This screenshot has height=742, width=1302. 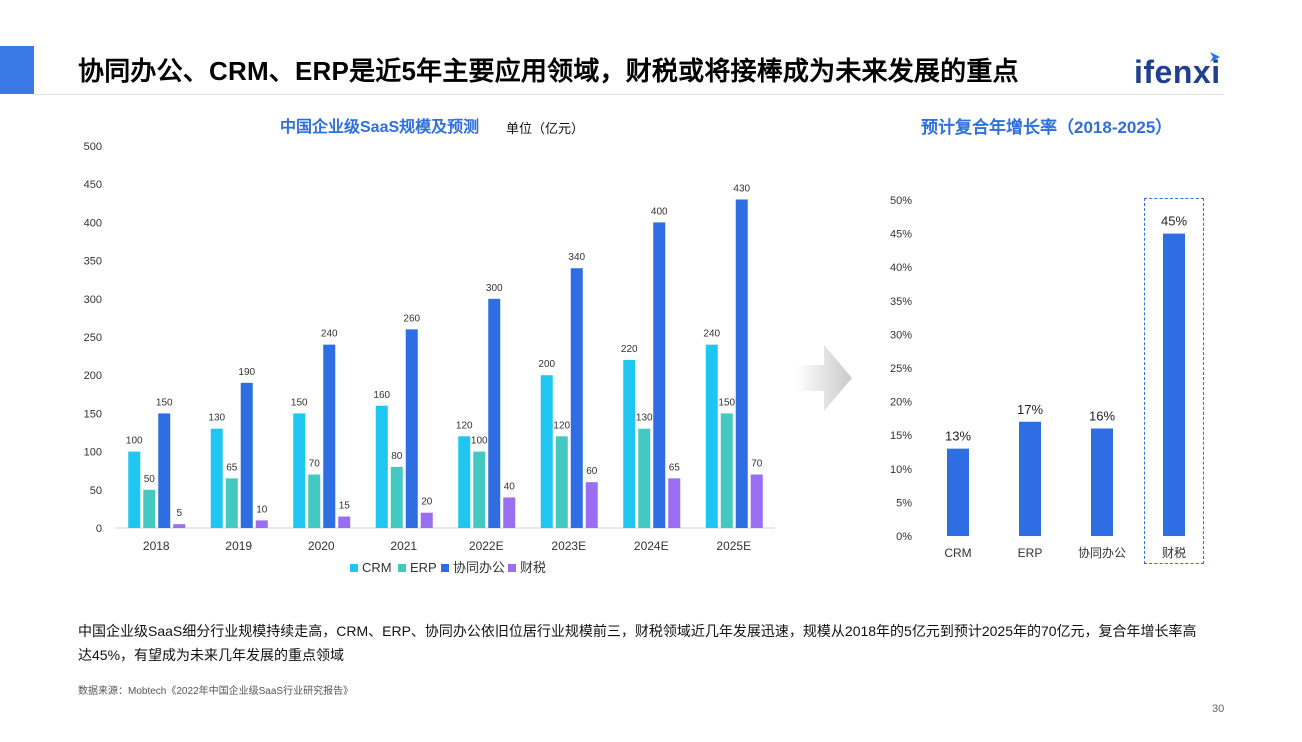 I want to click on data-label: 5, so click(x=179, y=513).